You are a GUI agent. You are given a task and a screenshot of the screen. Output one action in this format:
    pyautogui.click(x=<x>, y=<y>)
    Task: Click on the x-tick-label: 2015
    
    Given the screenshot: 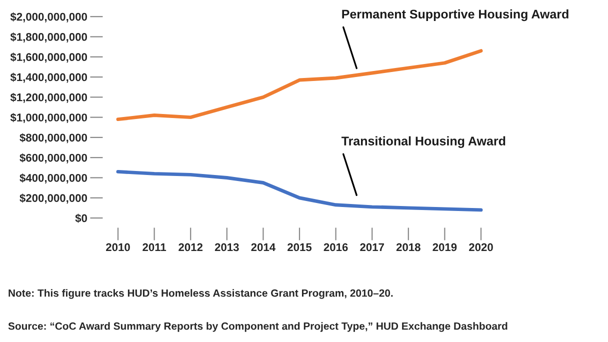 What is the action you would take?
    pyautogui.click(x=300, y=247)
    